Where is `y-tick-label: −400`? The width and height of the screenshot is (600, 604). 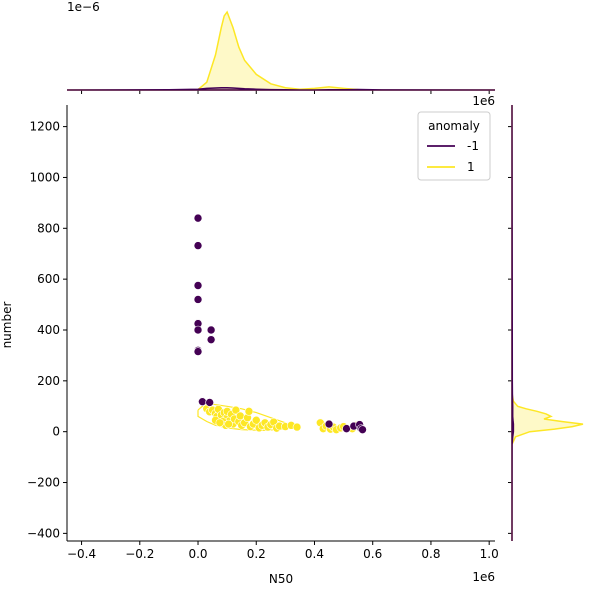 y-tick-label: −400 is located at coordinates (43, 533).